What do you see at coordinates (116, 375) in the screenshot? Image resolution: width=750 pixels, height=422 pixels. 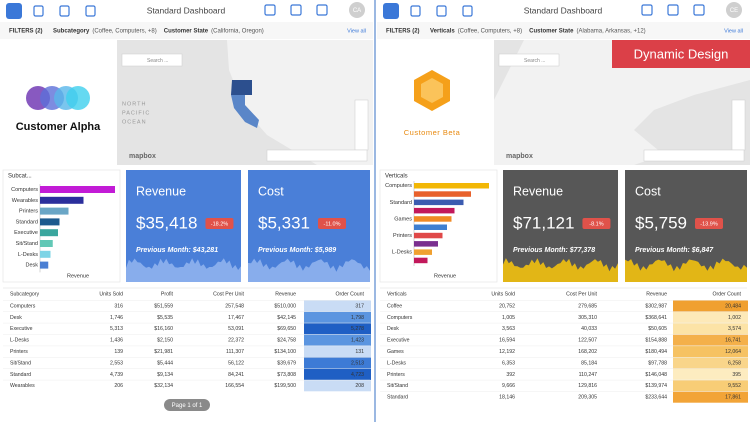 I see `table-cell: 4,739` at bounding box center [116, 375].